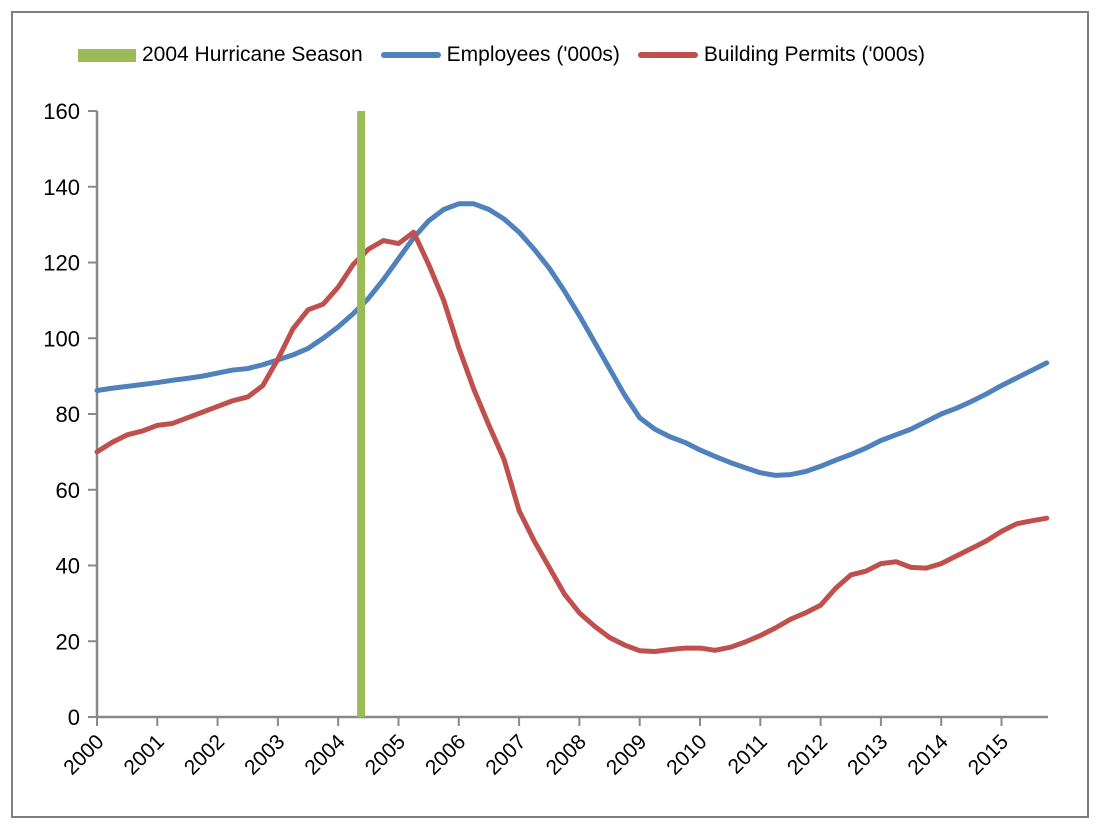  I want to click on y-tick-label: 20, so click(68, 641).